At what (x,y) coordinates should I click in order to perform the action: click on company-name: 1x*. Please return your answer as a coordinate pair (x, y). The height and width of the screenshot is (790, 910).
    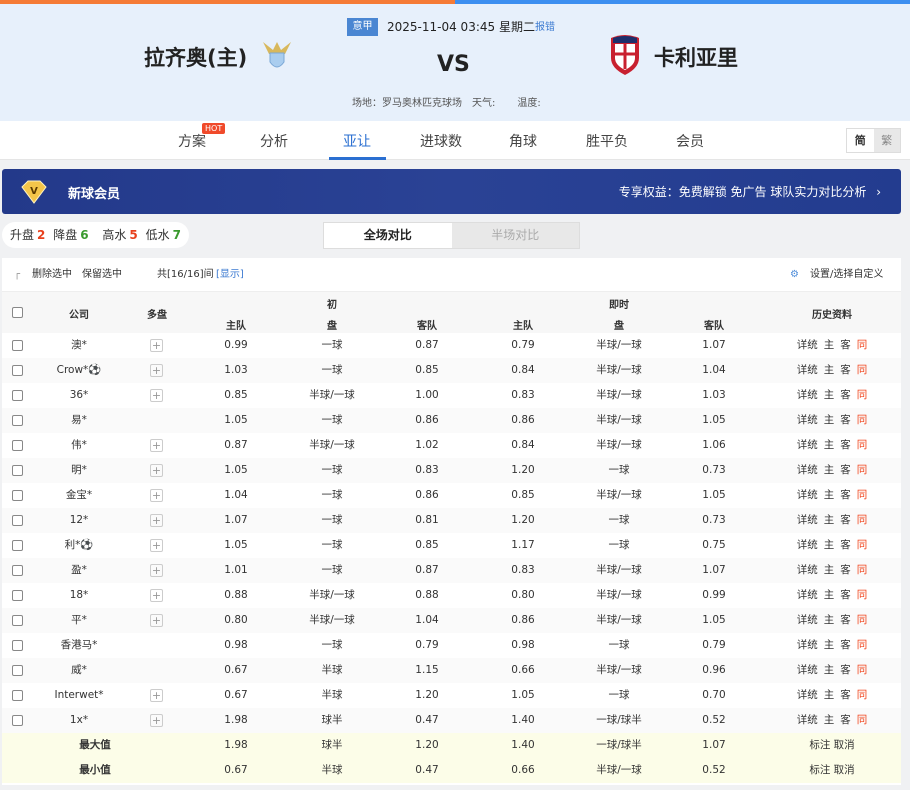
    Looking at the image, I should click on (79, 720).